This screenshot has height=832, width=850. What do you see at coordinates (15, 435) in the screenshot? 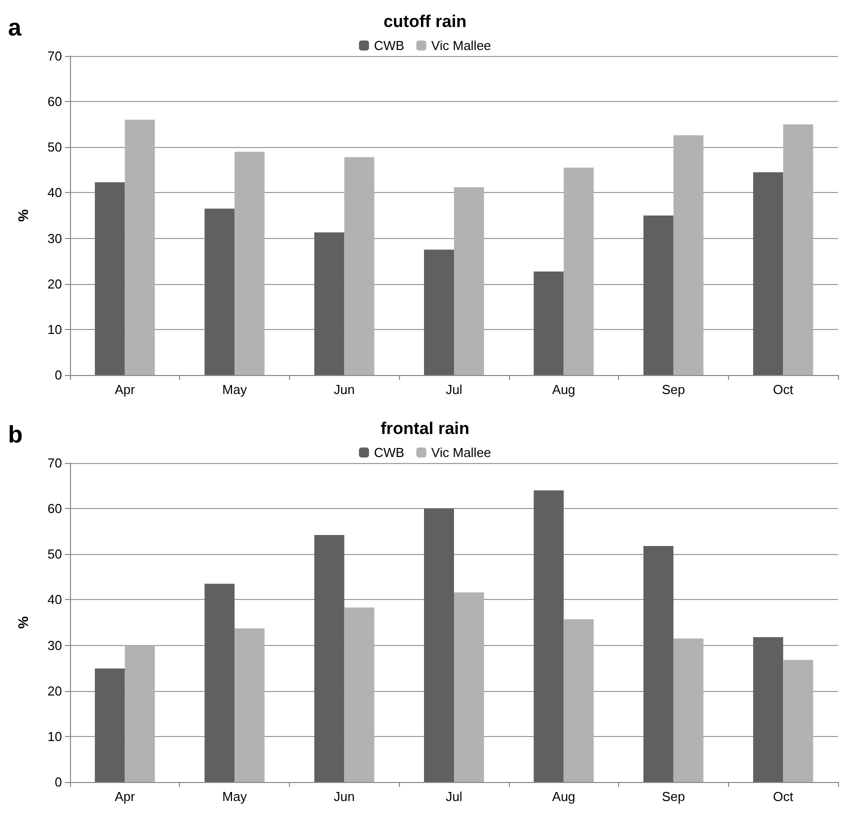
I see `text: b` at bounding box center [15, 435].